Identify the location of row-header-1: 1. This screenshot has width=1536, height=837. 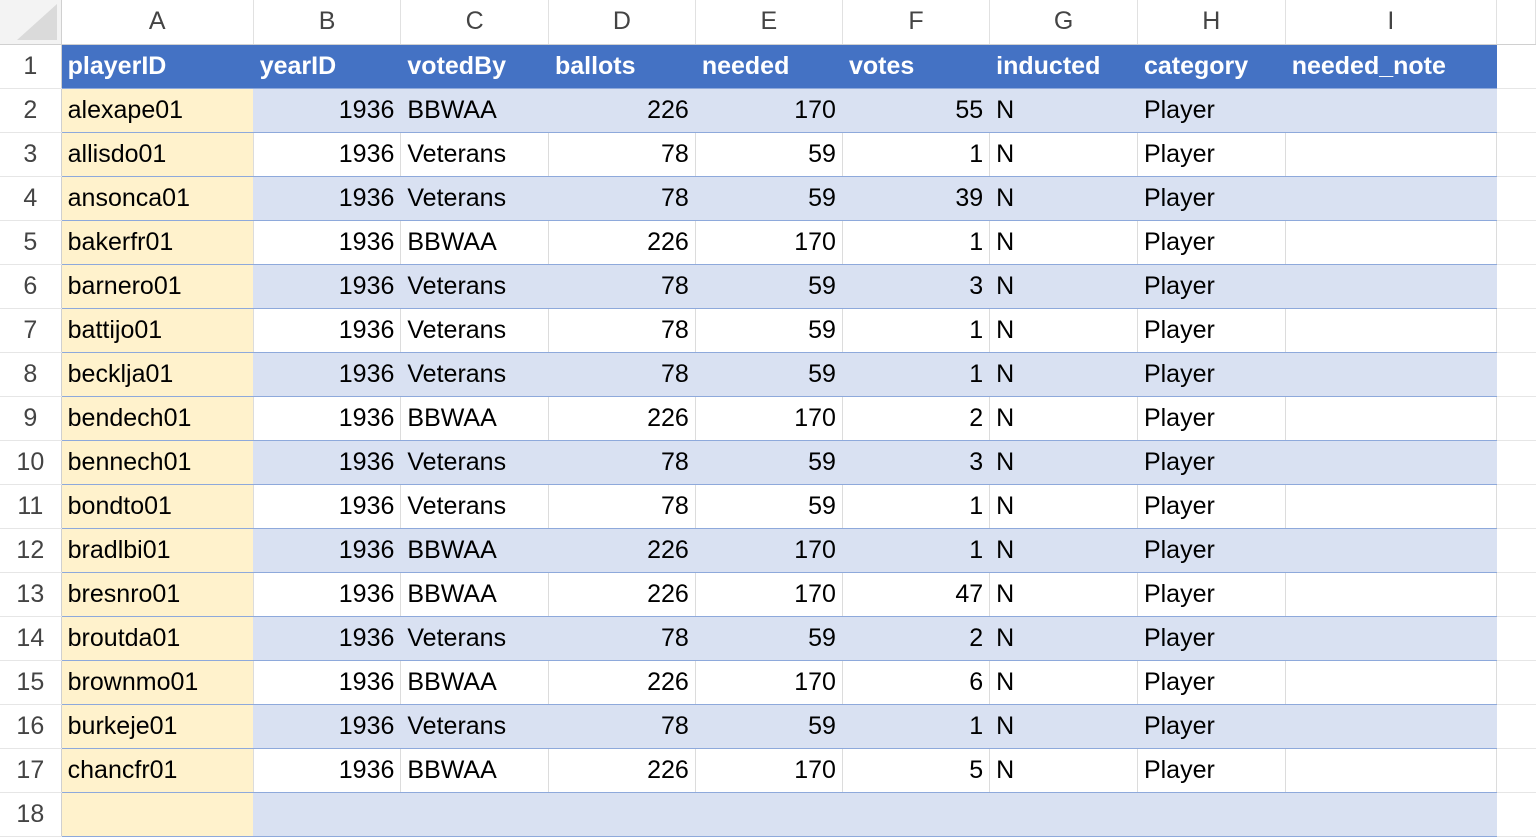
(31, 66).